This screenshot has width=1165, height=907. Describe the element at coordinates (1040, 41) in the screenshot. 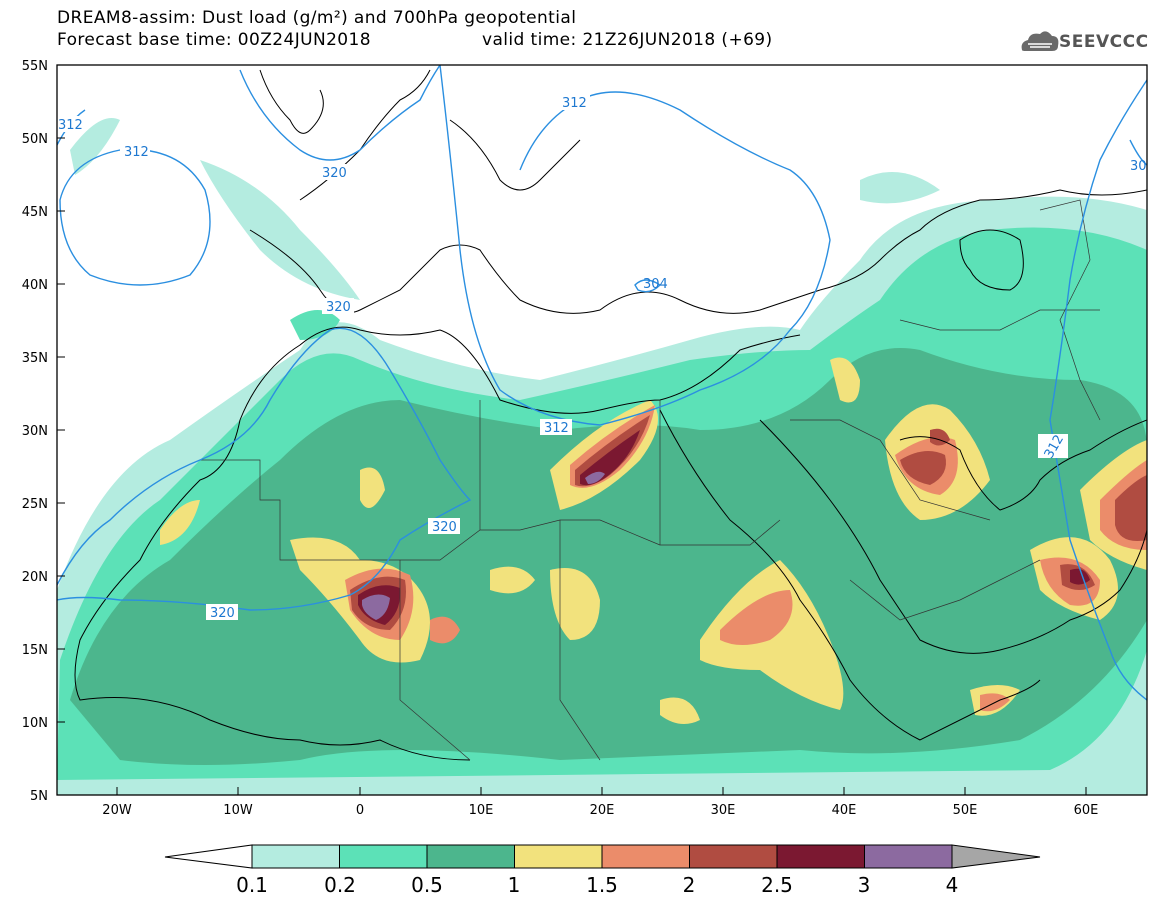

I see `cloud-logo-icon` at that location.